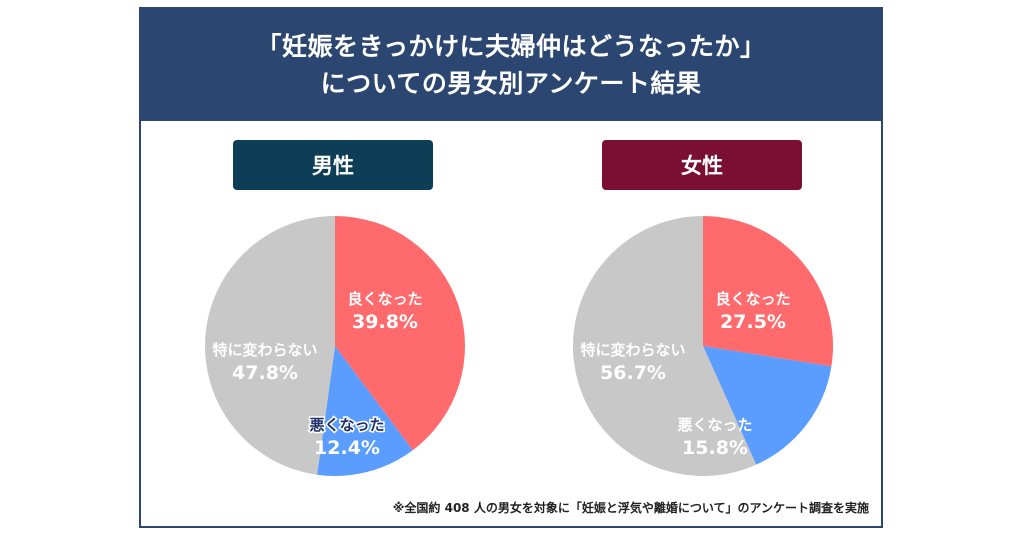 The image size is (1024, 538). I want to click on female-badge: 女性, so click(702, 165).